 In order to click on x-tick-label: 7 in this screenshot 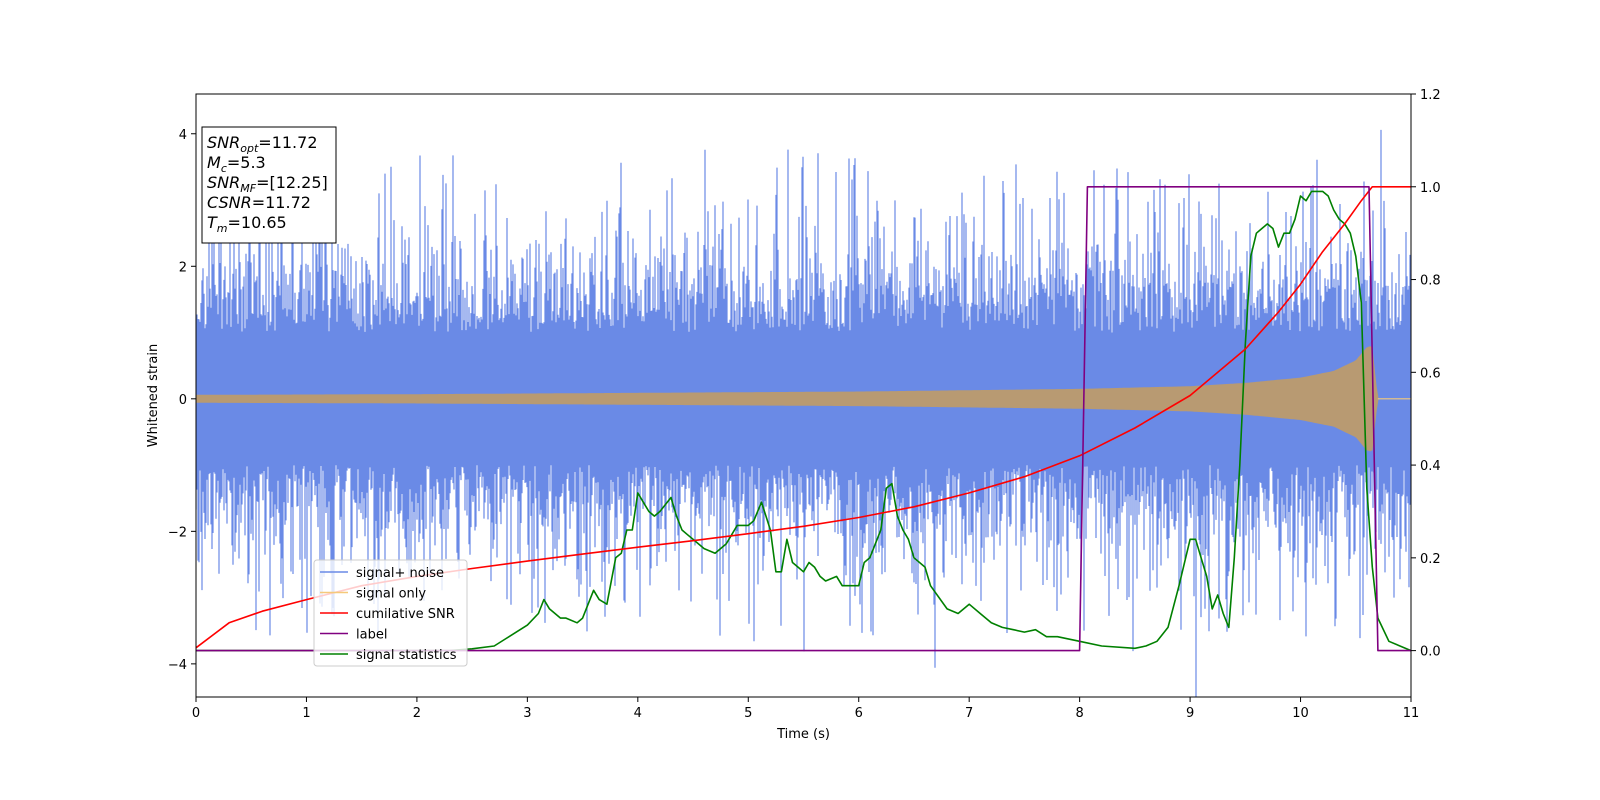, I will do `click(969, 713)`.